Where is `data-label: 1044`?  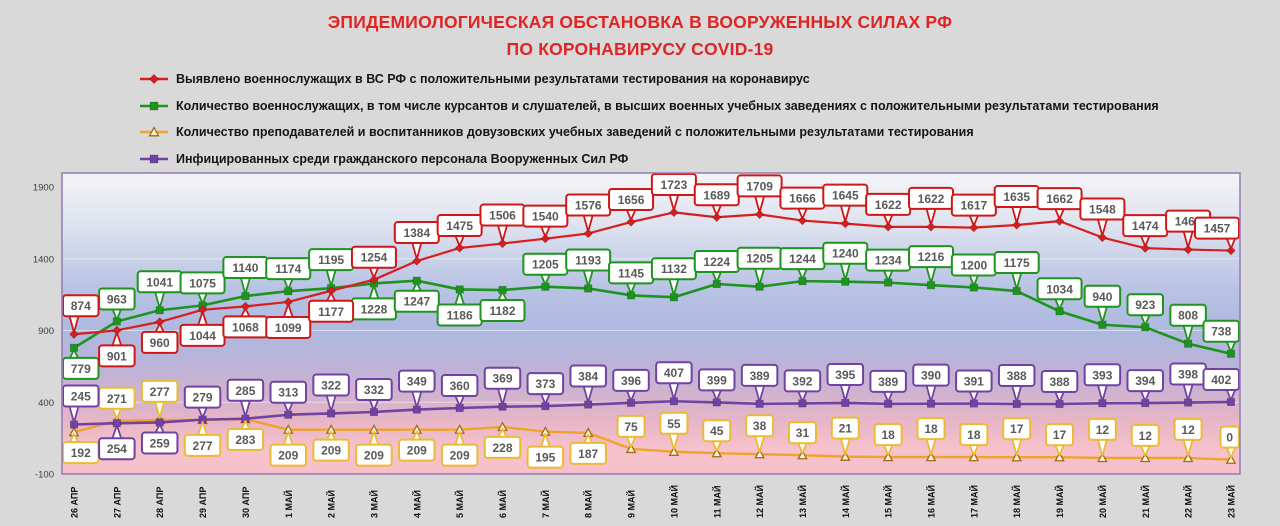 data-label: 1044 is located at coordinates (202, 328).